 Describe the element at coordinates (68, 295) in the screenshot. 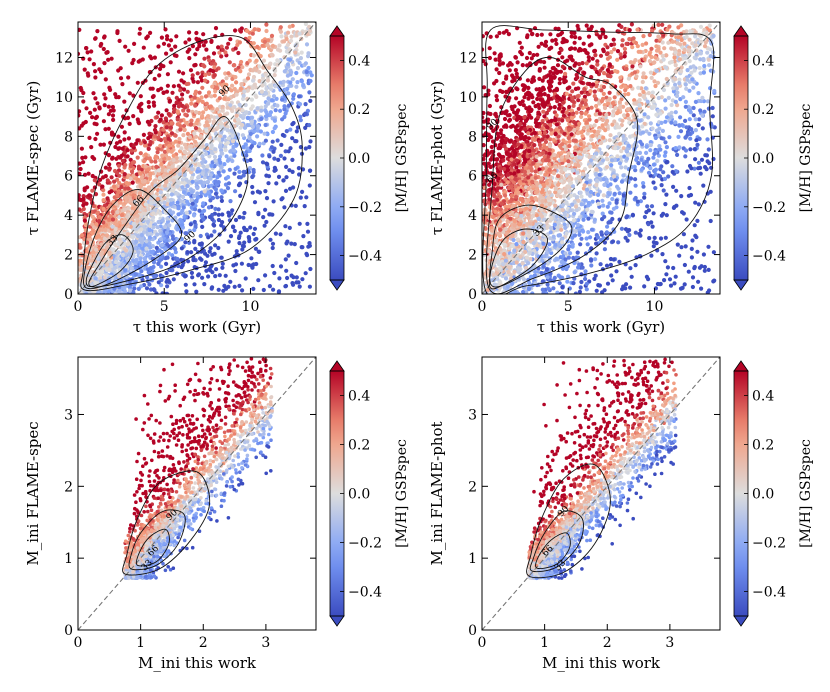

I see `y-tick-label: 0` at that location.